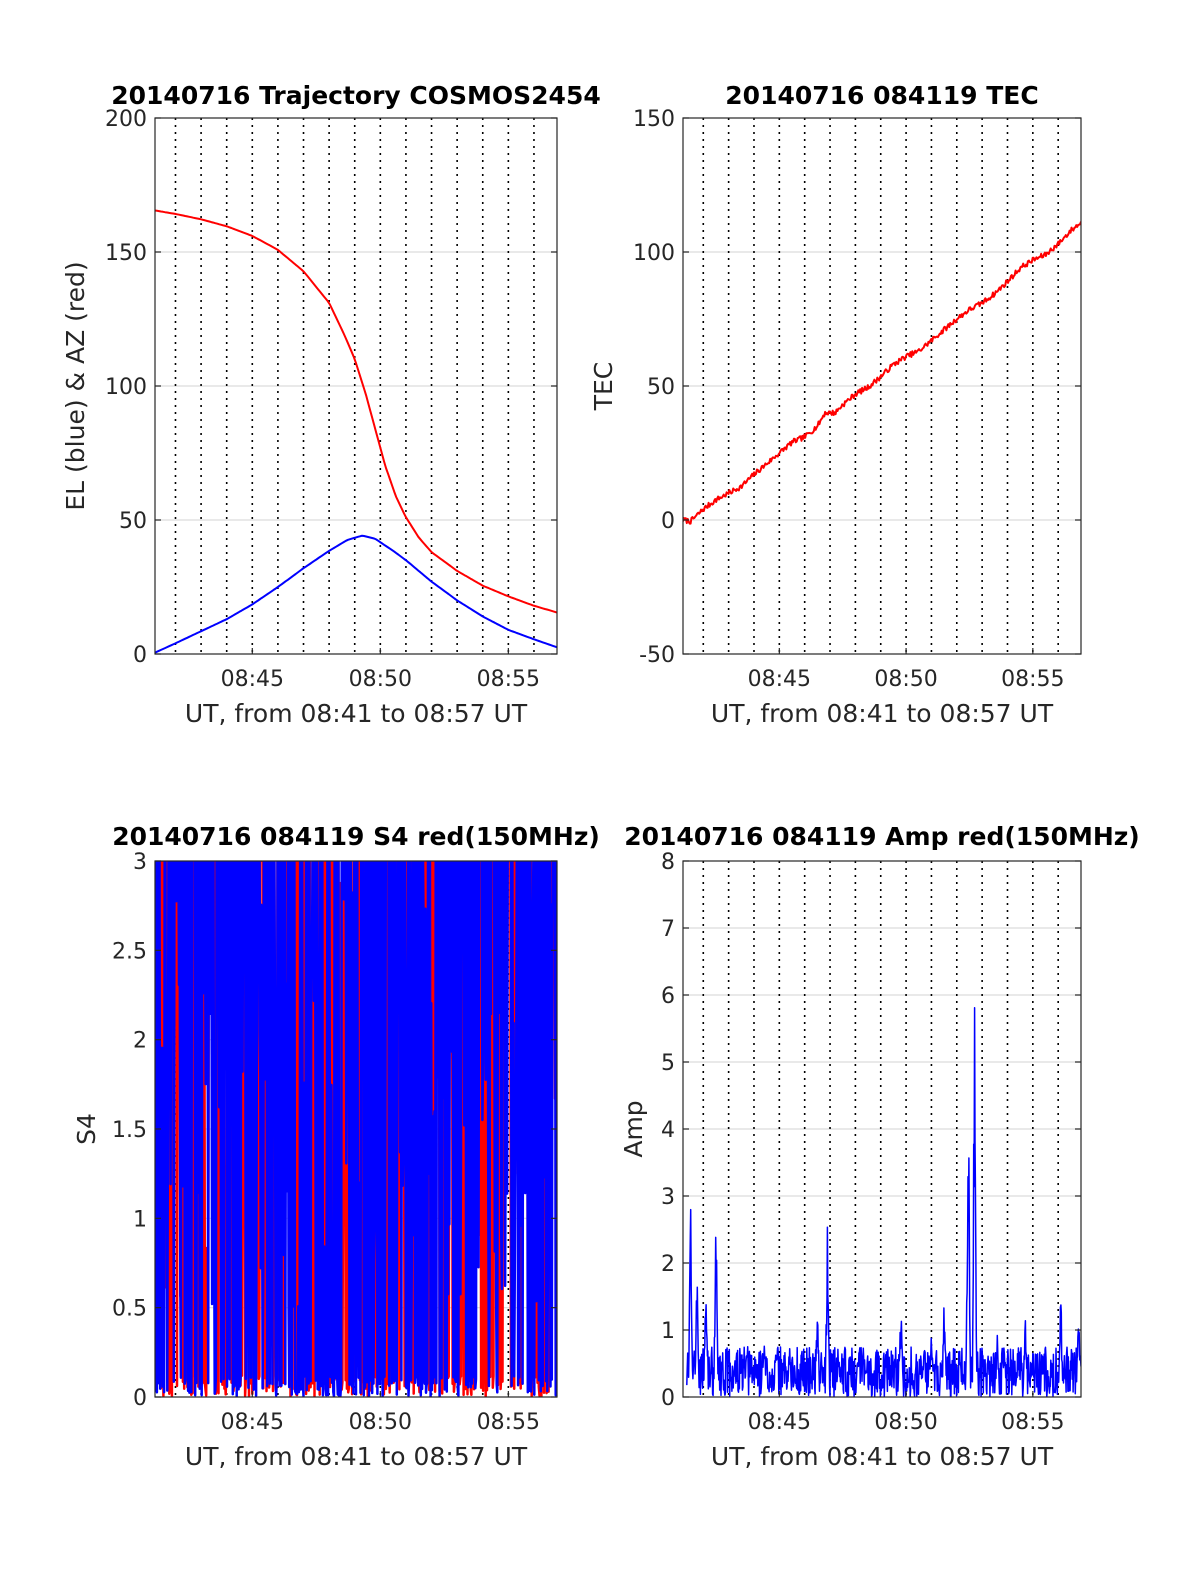 The width and height of the screenshot is (1200, 1575). I want to click on chart-title: 20140716 084119 TEC, so click(881, 95).